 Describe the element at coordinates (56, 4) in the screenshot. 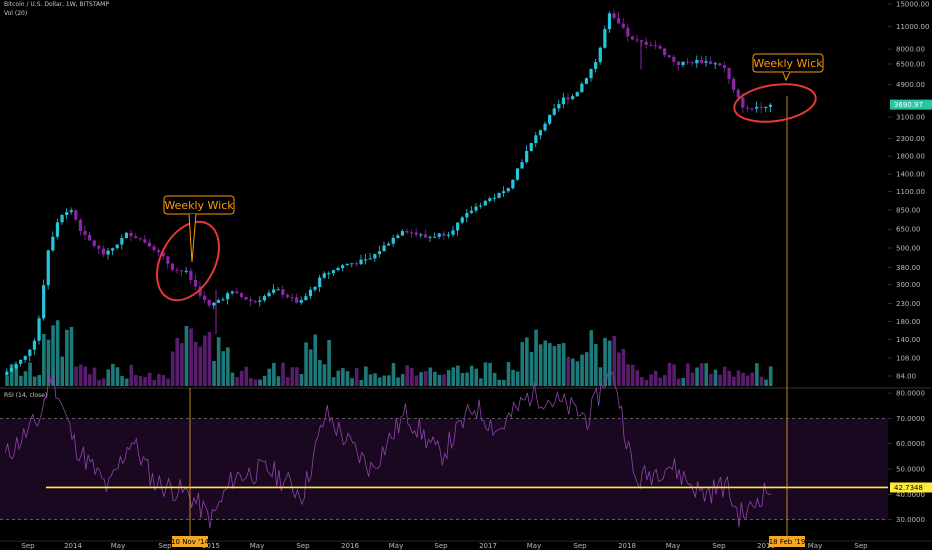

I see `symbol-title: Bitcoin / U.S. Dollar, 1W, BITSTAMP` at that location.